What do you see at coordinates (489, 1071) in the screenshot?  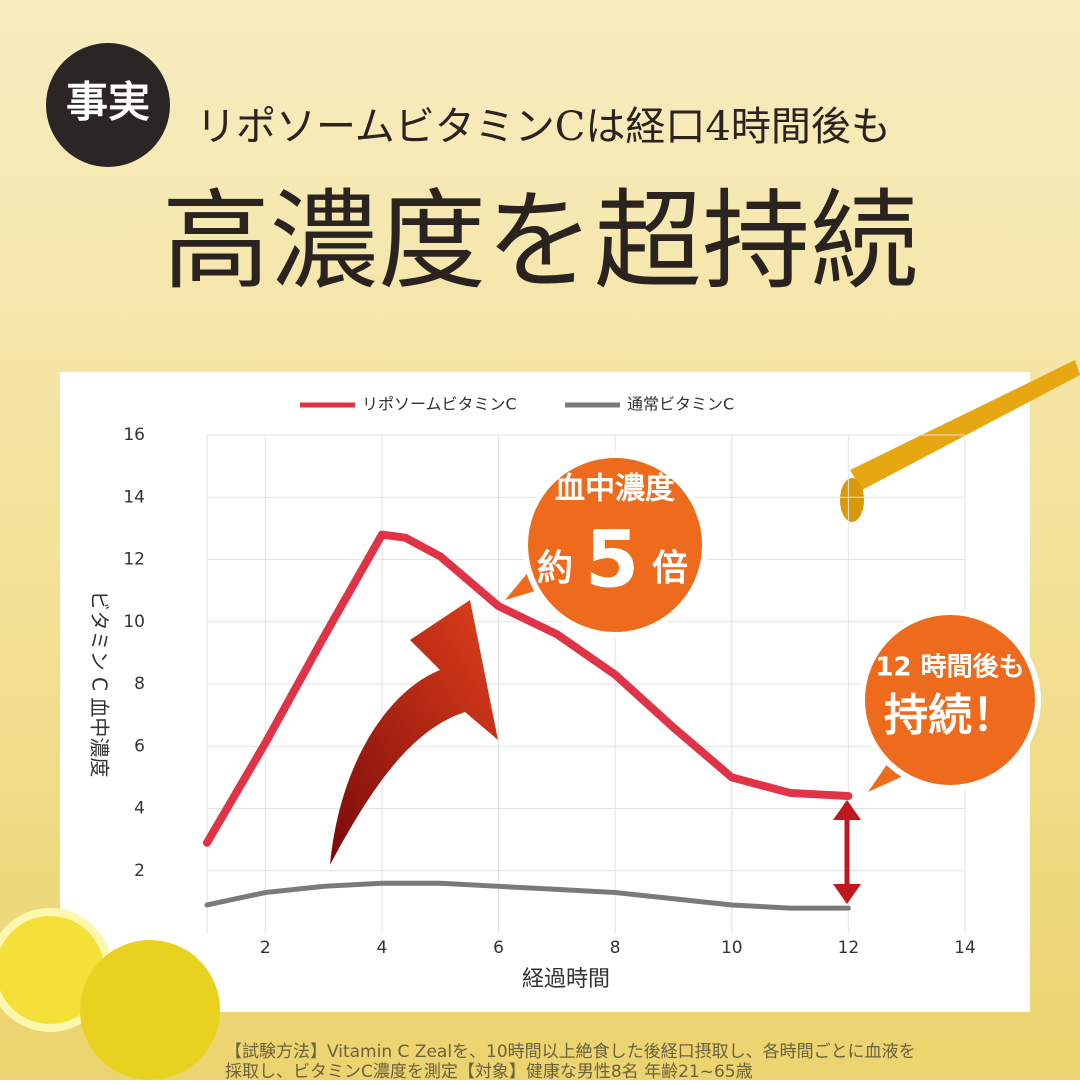 I see `footnote: 採取し、ビタミンC濃度を測定【対象】健康な男性8名 年齢21~65歳` at bounding box center [489, 1071].